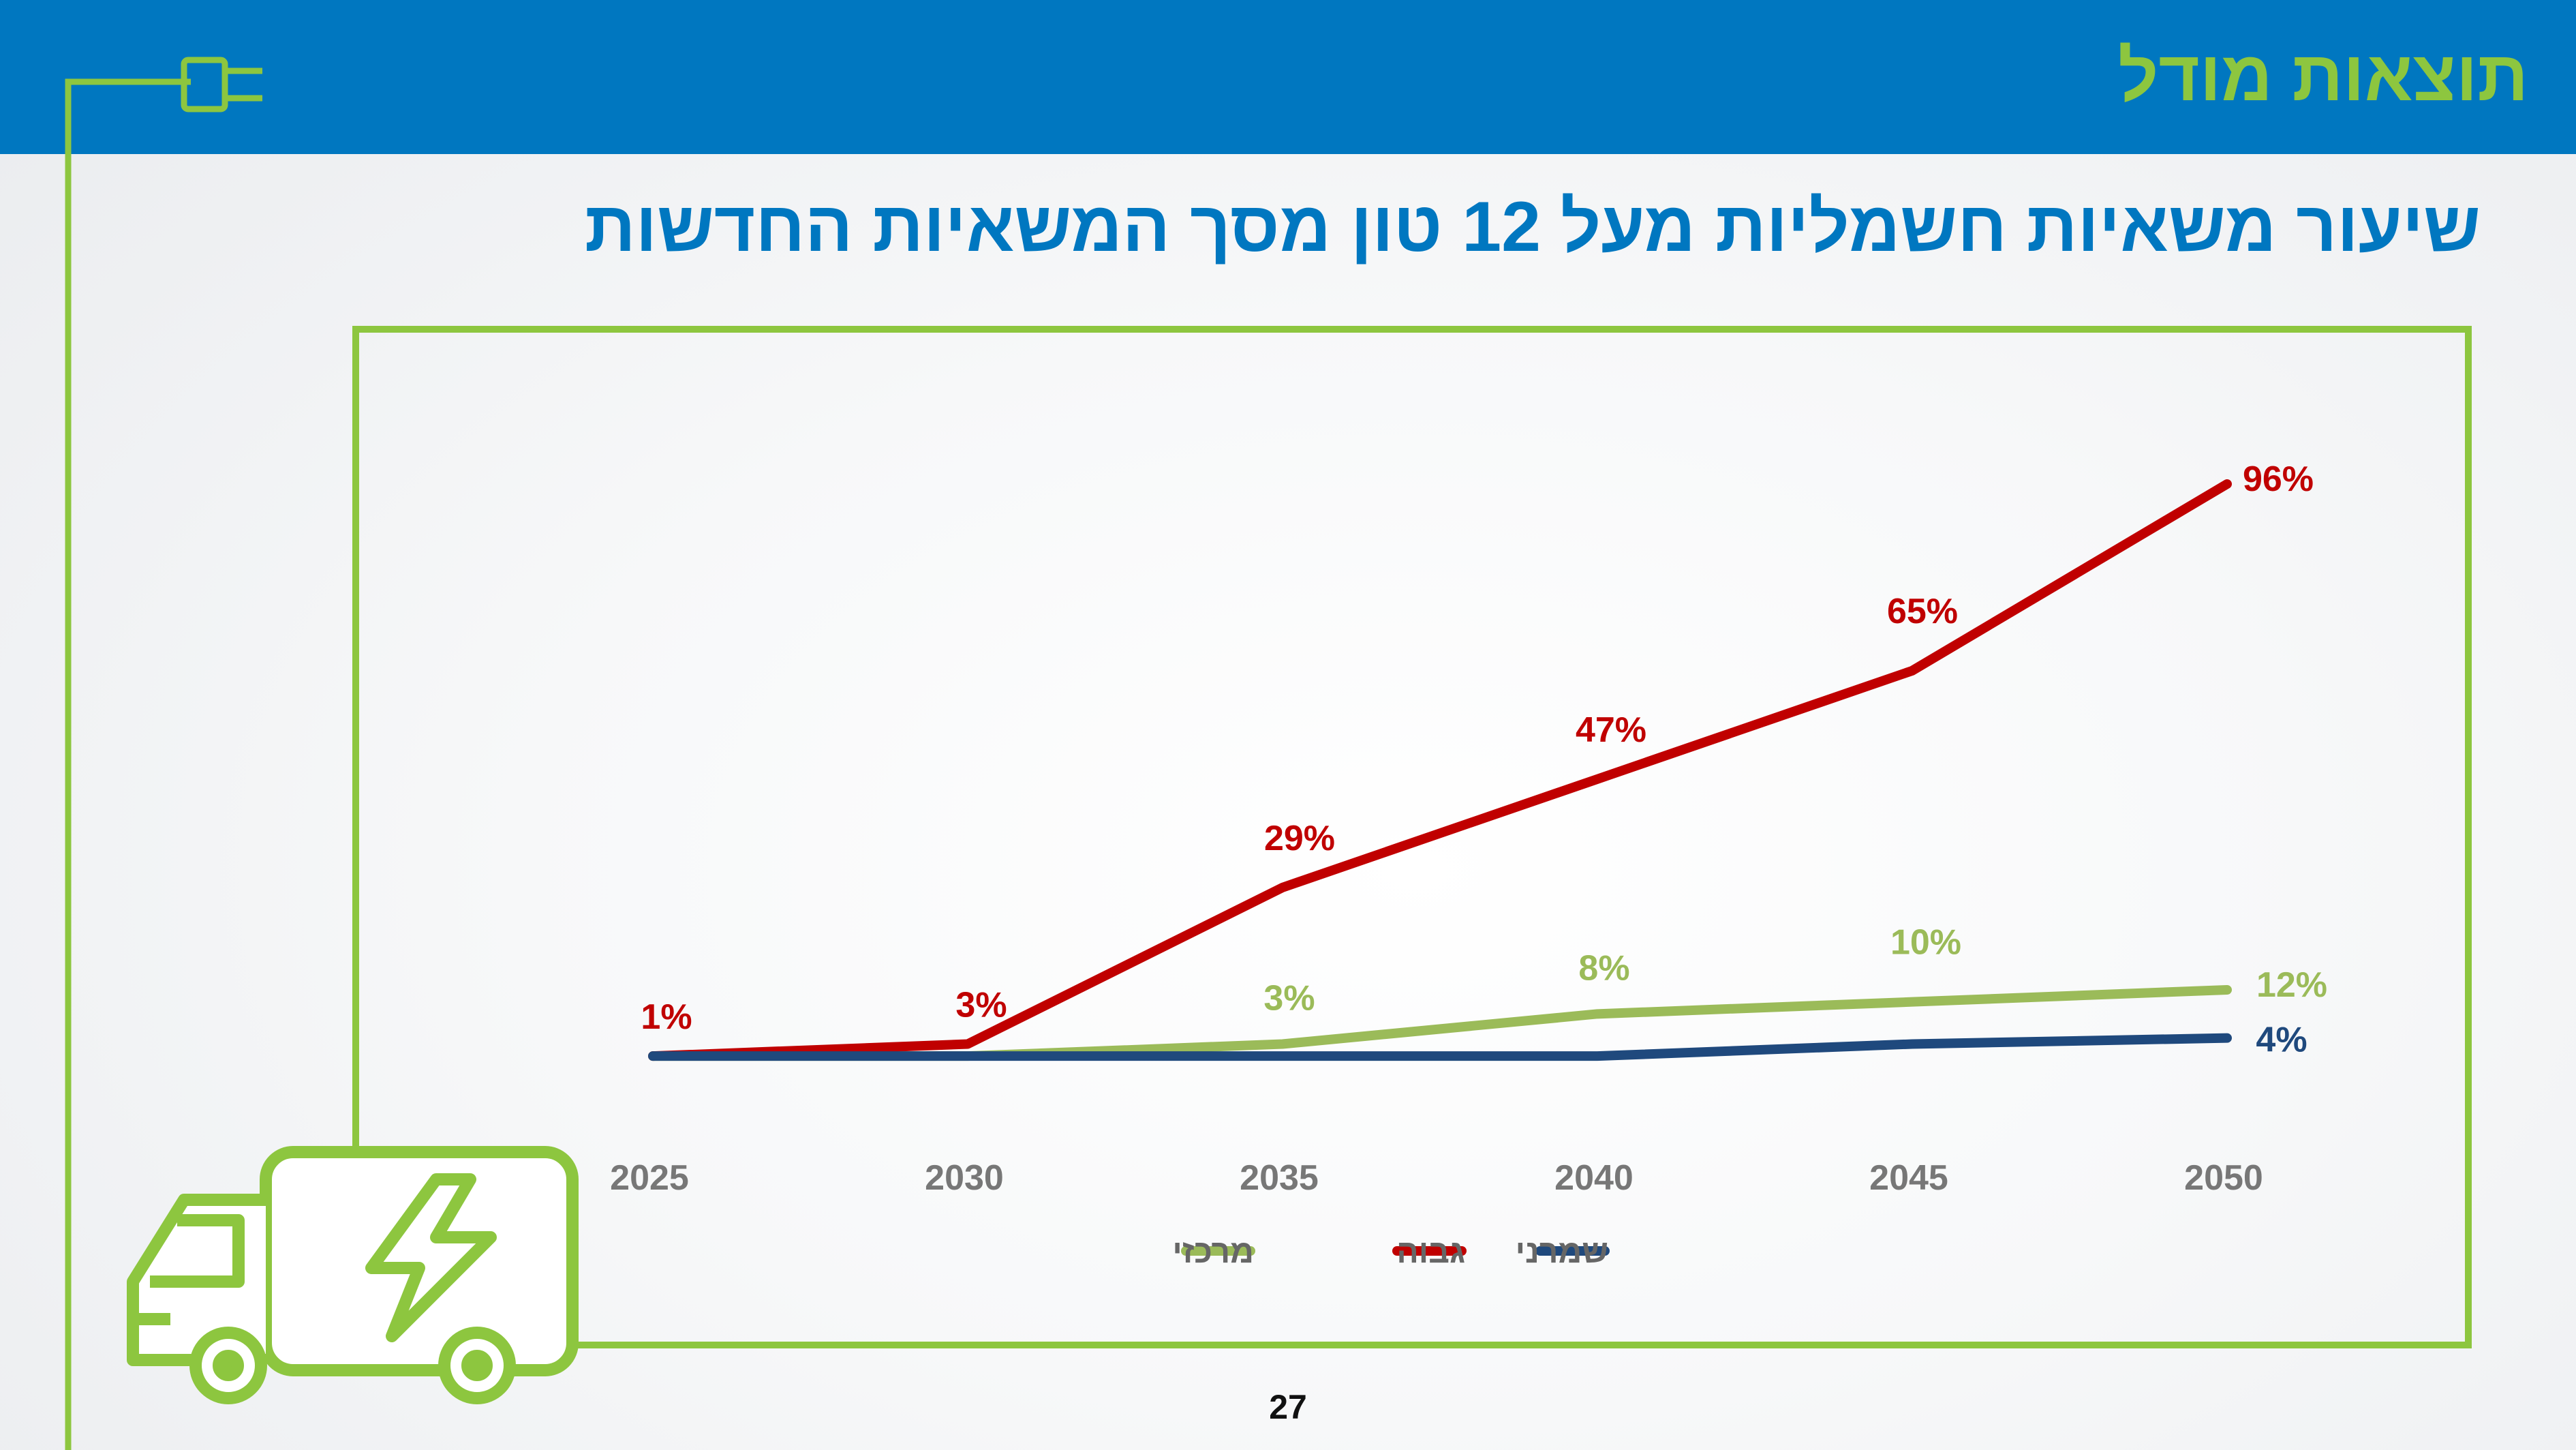 The width and height of the screenshot is (2576, 1450). Describe the element at coordinates (2223, 1178) in the screenshot. I see `x-tick-label: 2050` at that location.